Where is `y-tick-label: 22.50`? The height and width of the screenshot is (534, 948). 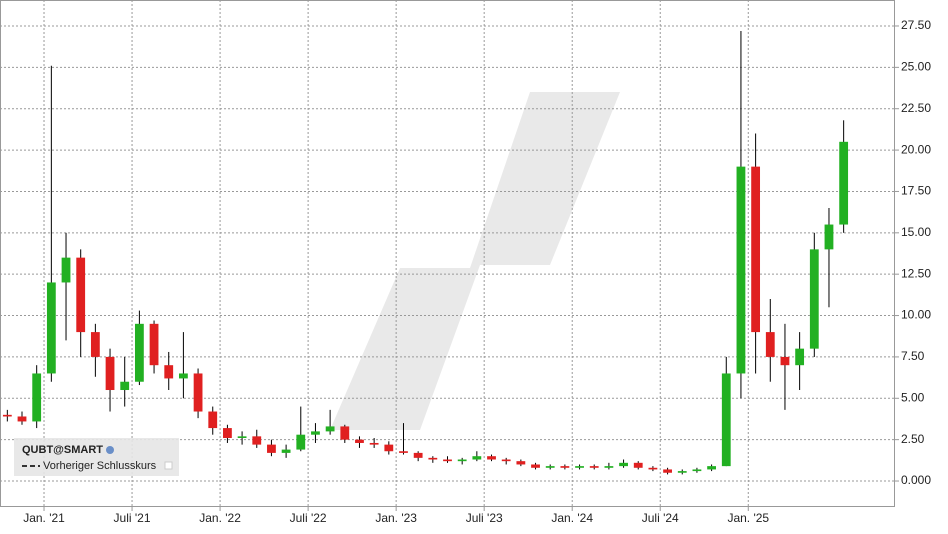 y-tick-label: 22.50 is located at coordinates (916, 108).